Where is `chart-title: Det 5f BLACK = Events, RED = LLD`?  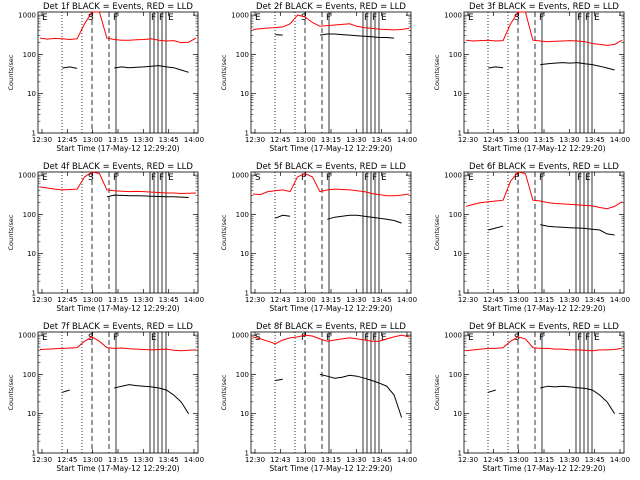 chart-title: Det 5f BLACK = Events, RED = LLD is located at coordinates (331, 167).